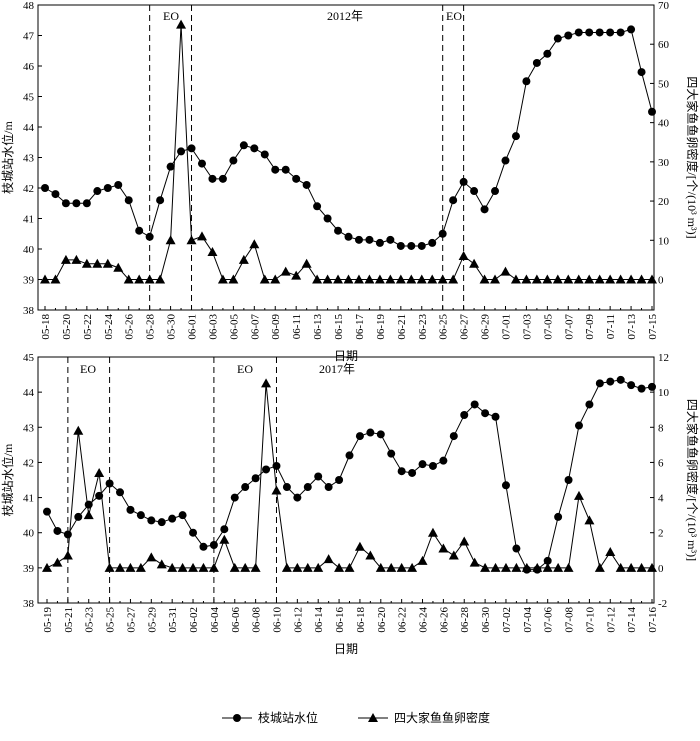 This screenshot has width=700, height=741. What do you see at coordinates (661, 569) in the screenshot?
I see `y2-tick-label: 0` at bounding box center [661, 569].